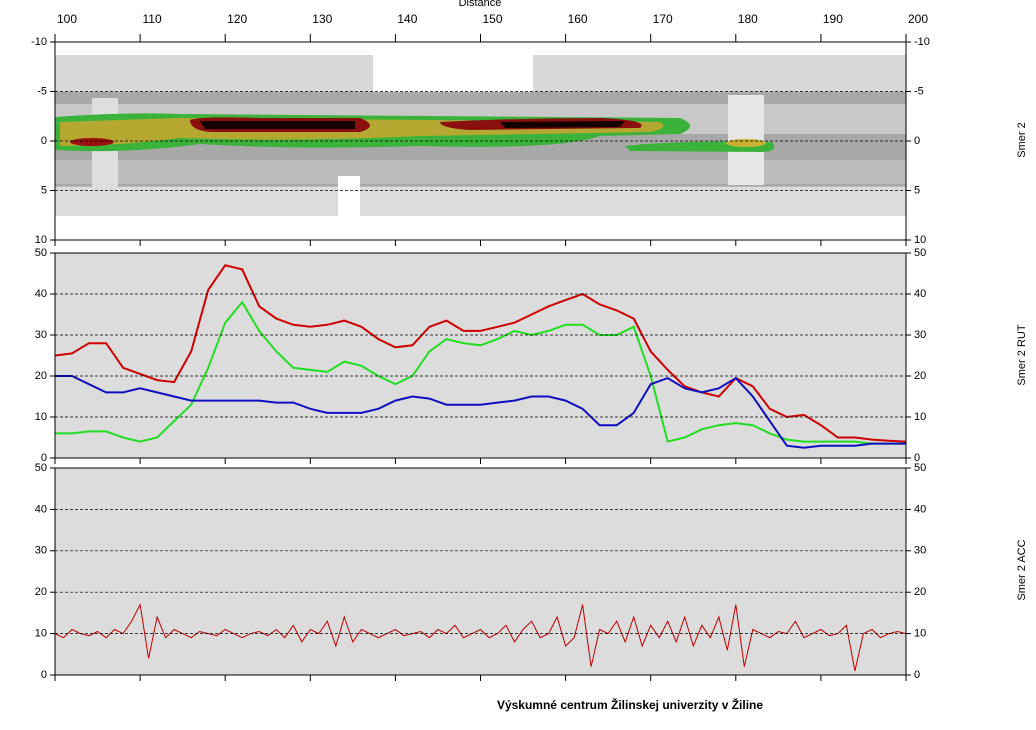 The width and height of the screenshot is (1036, 730). I want to click on series-line, so click(480, 412).